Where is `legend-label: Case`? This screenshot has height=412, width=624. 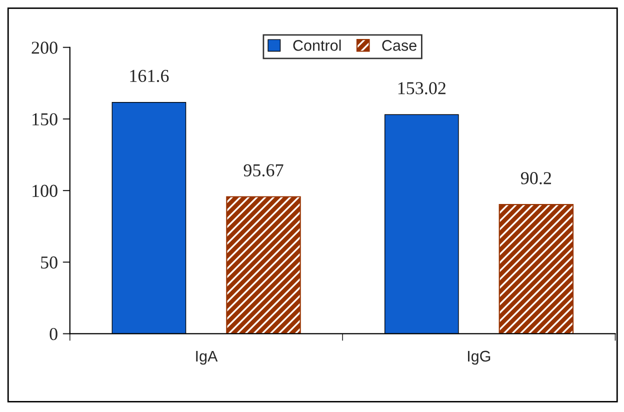 legend-label: Case is located at coordinates (399, 45).